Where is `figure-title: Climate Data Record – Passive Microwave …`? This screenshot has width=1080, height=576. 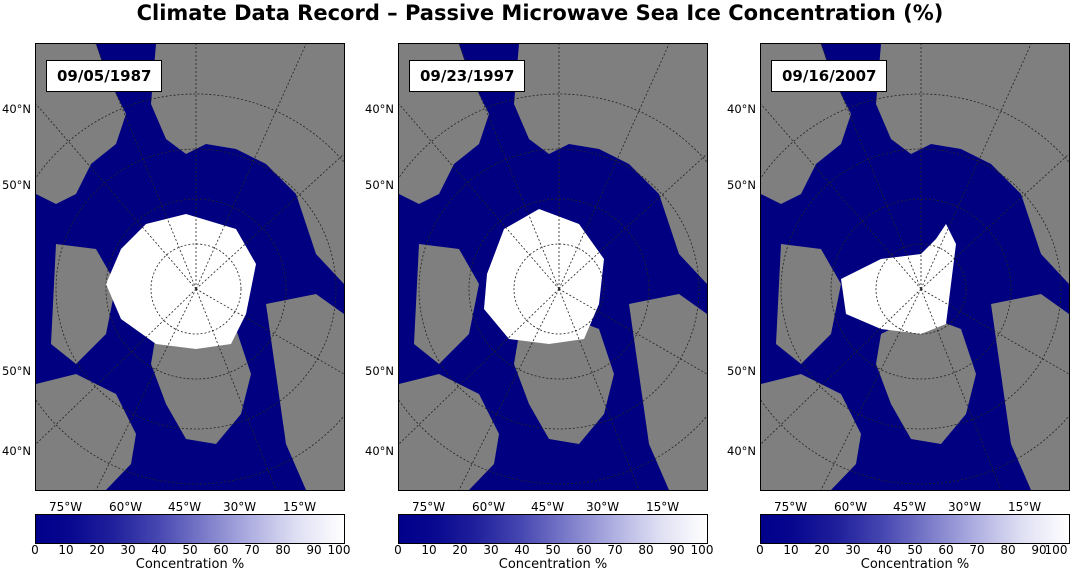
figure-title: Climate Data Record – Passive Microwave … is located at coordinates (540, 13).